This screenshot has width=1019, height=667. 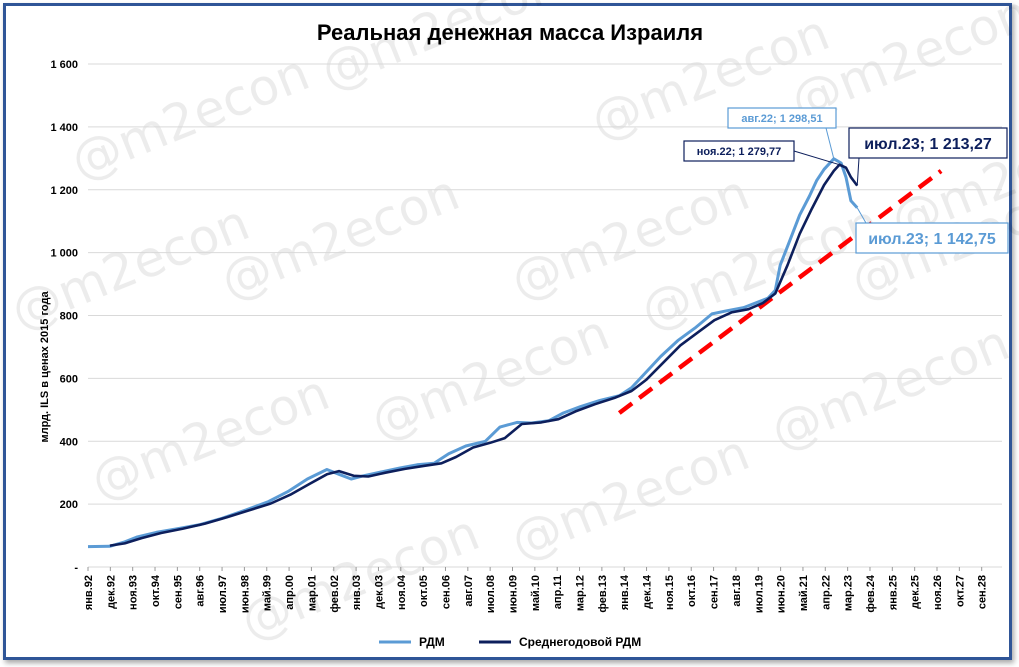 I want to click on annotation-label: авг.22; 1 298,51, so click(x=781, y=119).